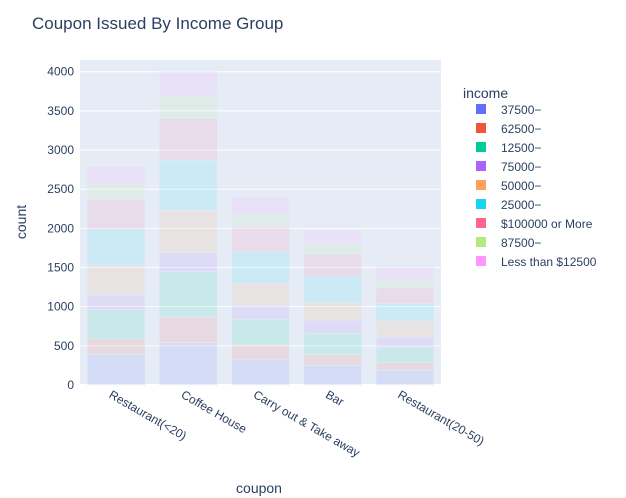  I want to click on legend-label: $100000 or More, so click(547, 224).